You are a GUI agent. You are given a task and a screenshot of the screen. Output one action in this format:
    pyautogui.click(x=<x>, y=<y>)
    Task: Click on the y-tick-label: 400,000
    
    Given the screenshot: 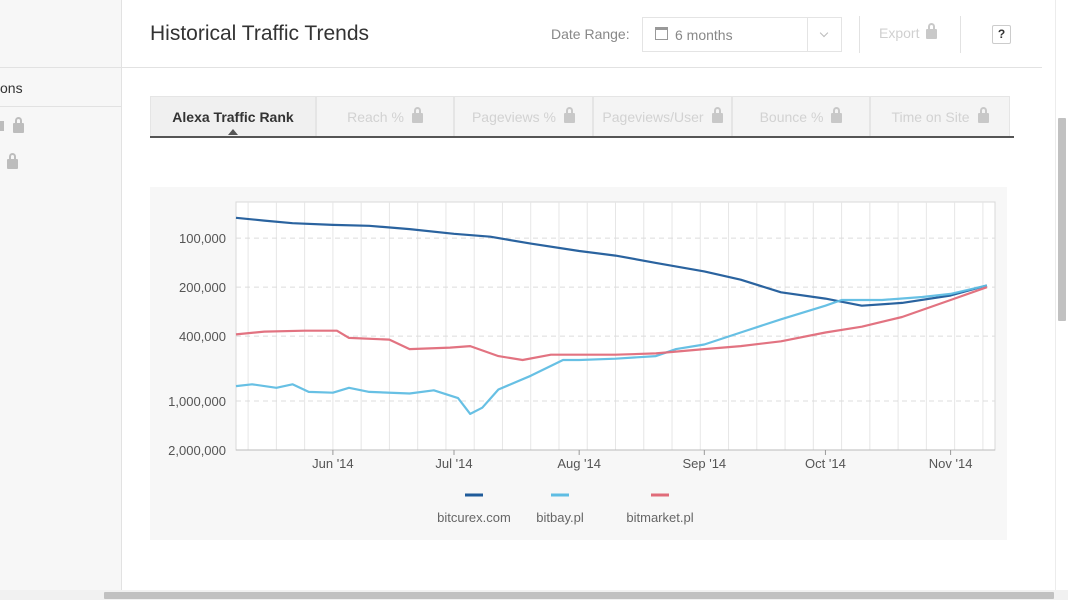 What is the action you would take?
    pyautogui.click(x=202, y=336)
    